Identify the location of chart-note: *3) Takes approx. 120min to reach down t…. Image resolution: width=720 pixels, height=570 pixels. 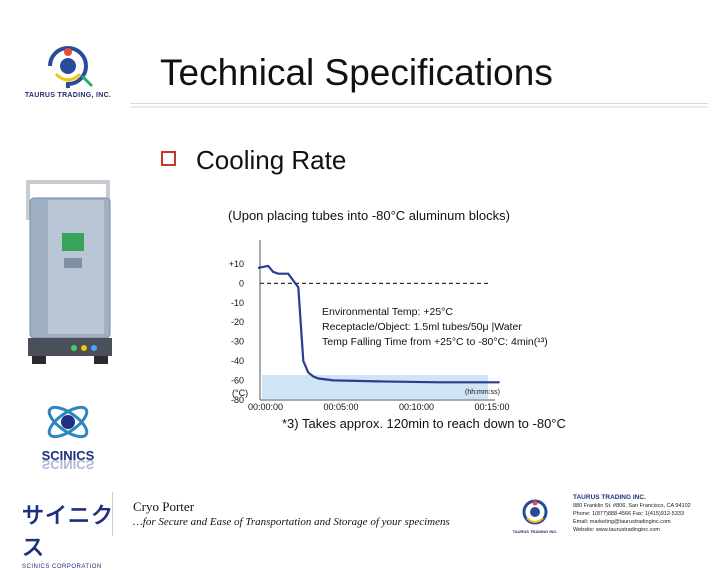
(424, 423).